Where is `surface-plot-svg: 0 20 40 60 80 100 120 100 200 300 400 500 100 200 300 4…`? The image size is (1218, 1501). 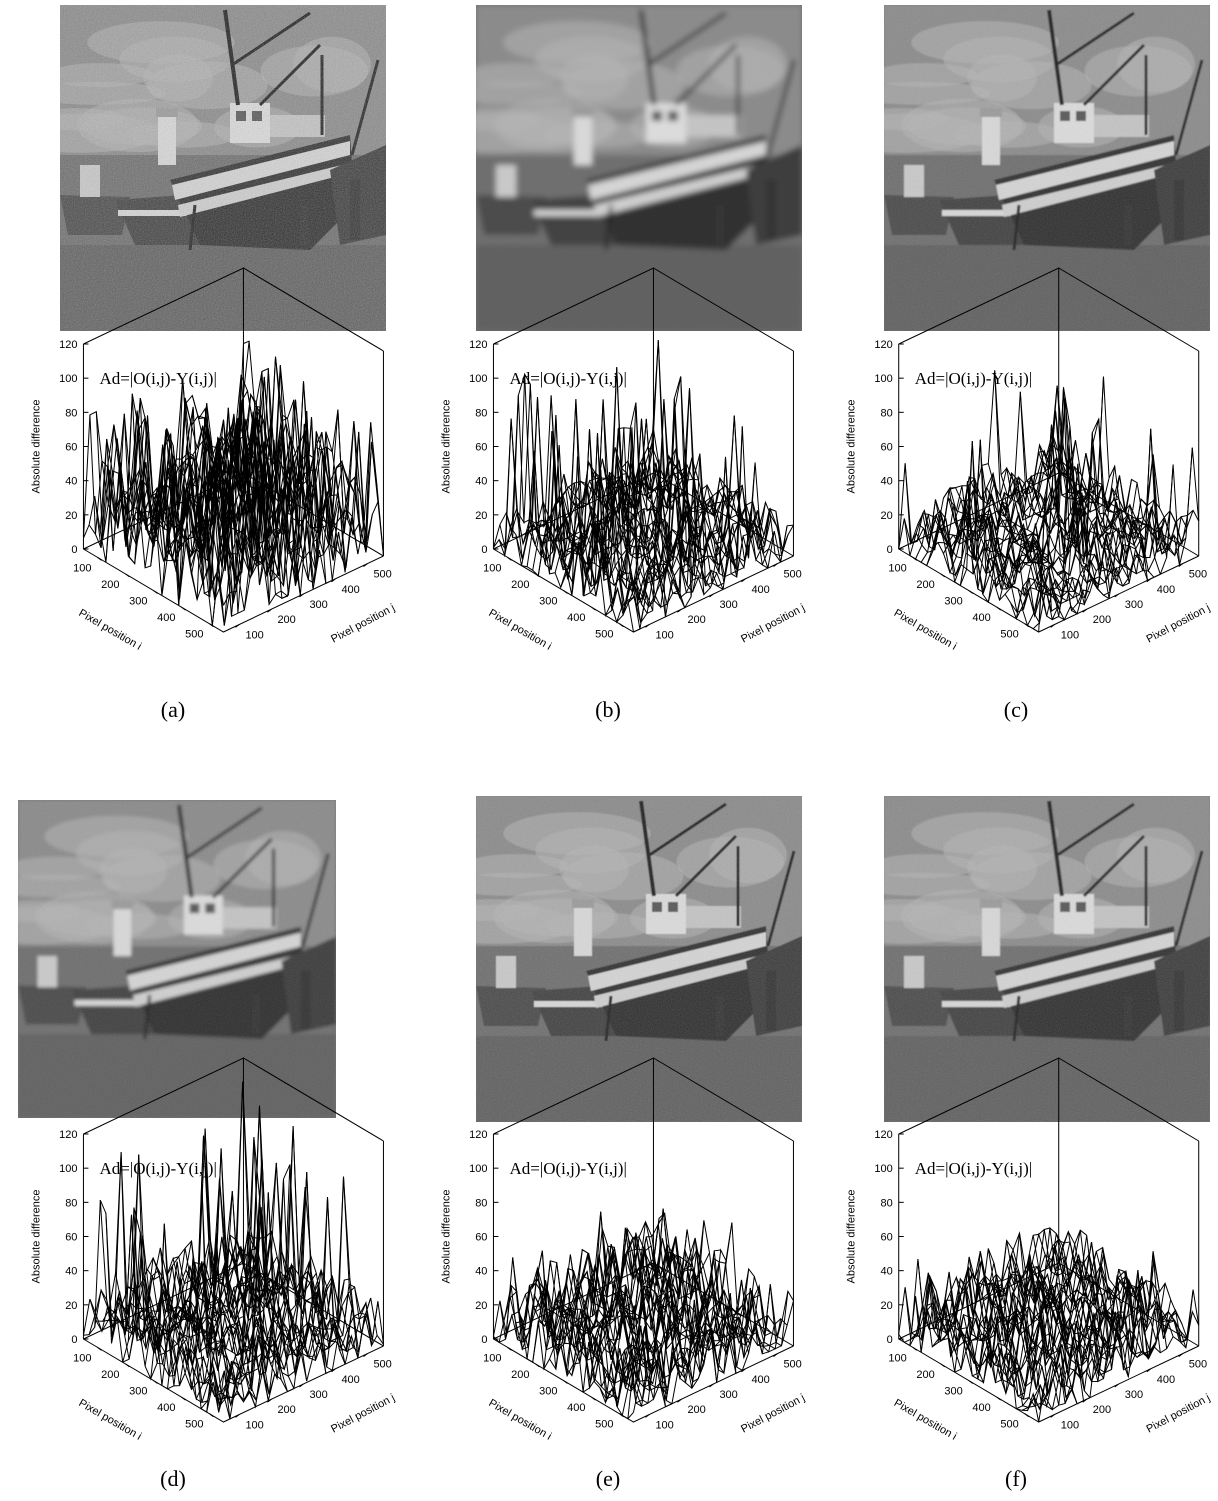
surface-plot-svg: 0 20 40 60 80 100 120 100 200 300 400 500 100 200 300 4… is located at coordinates (623, 1250).